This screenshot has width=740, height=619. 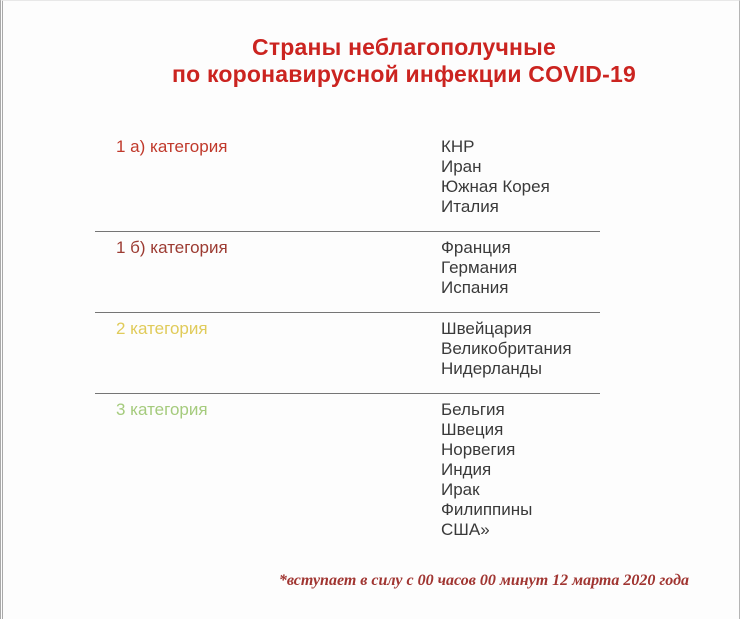 What do you see at coordinates (487, 509) in the screenshot?
I see `country-item: Филиппины` at bounding box center [487, 509].